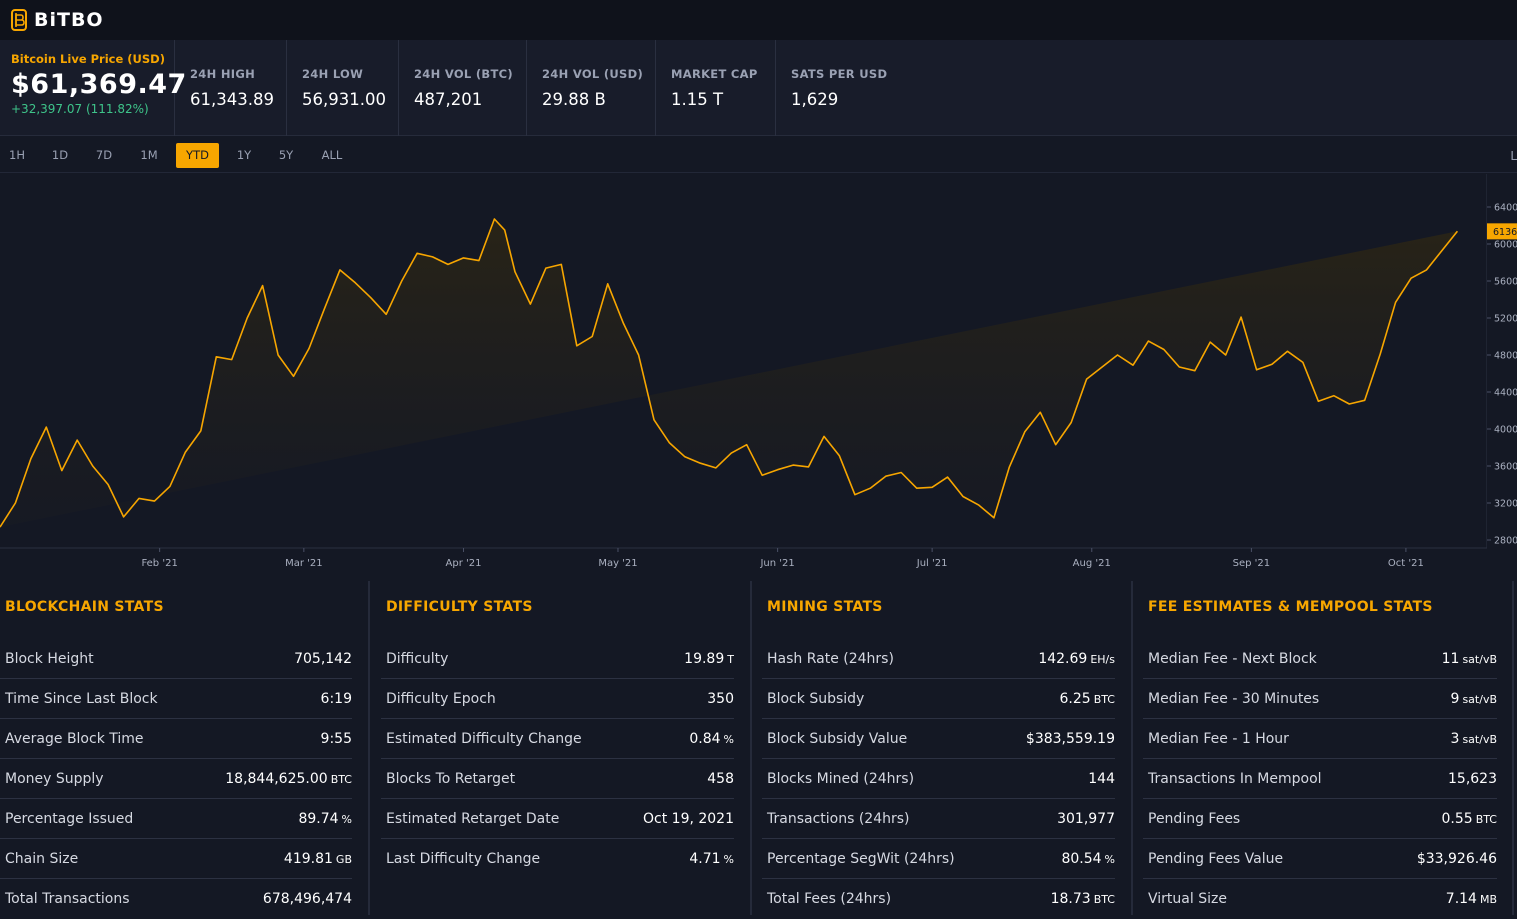 The image size is (1517, 919). I want to click on stat-row-value: 142.69, so click(1063, 658).